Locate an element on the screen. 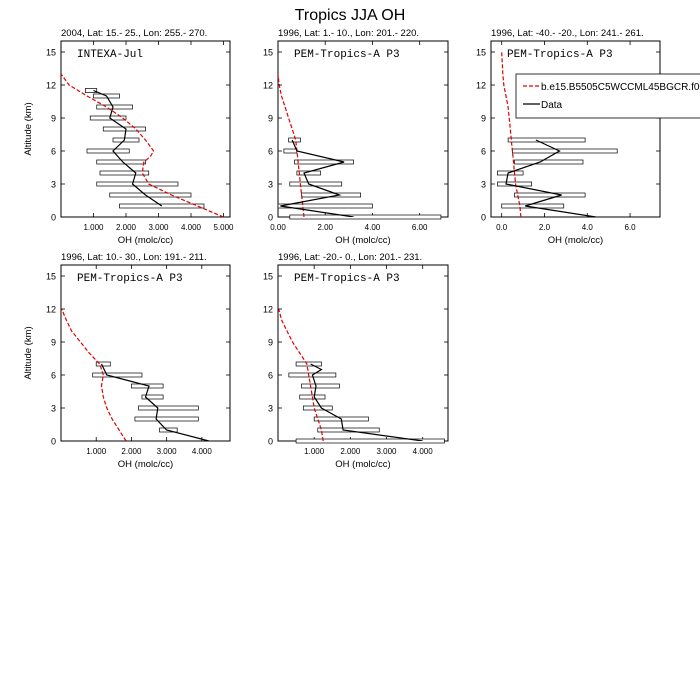  x-tick-label: 0.0 is located at coordinates (502, 227).